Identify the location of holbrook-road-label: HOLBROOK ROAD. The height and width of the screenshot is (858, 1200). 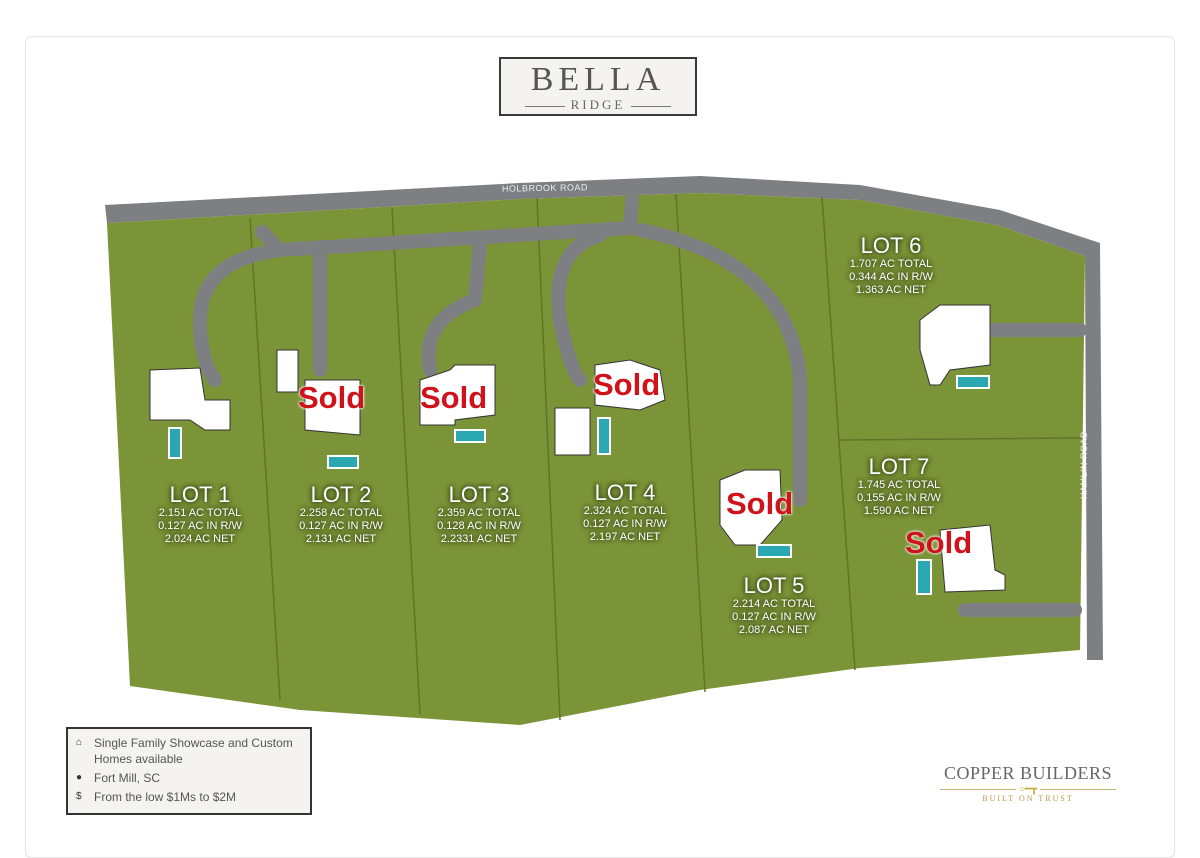
(545, 188).